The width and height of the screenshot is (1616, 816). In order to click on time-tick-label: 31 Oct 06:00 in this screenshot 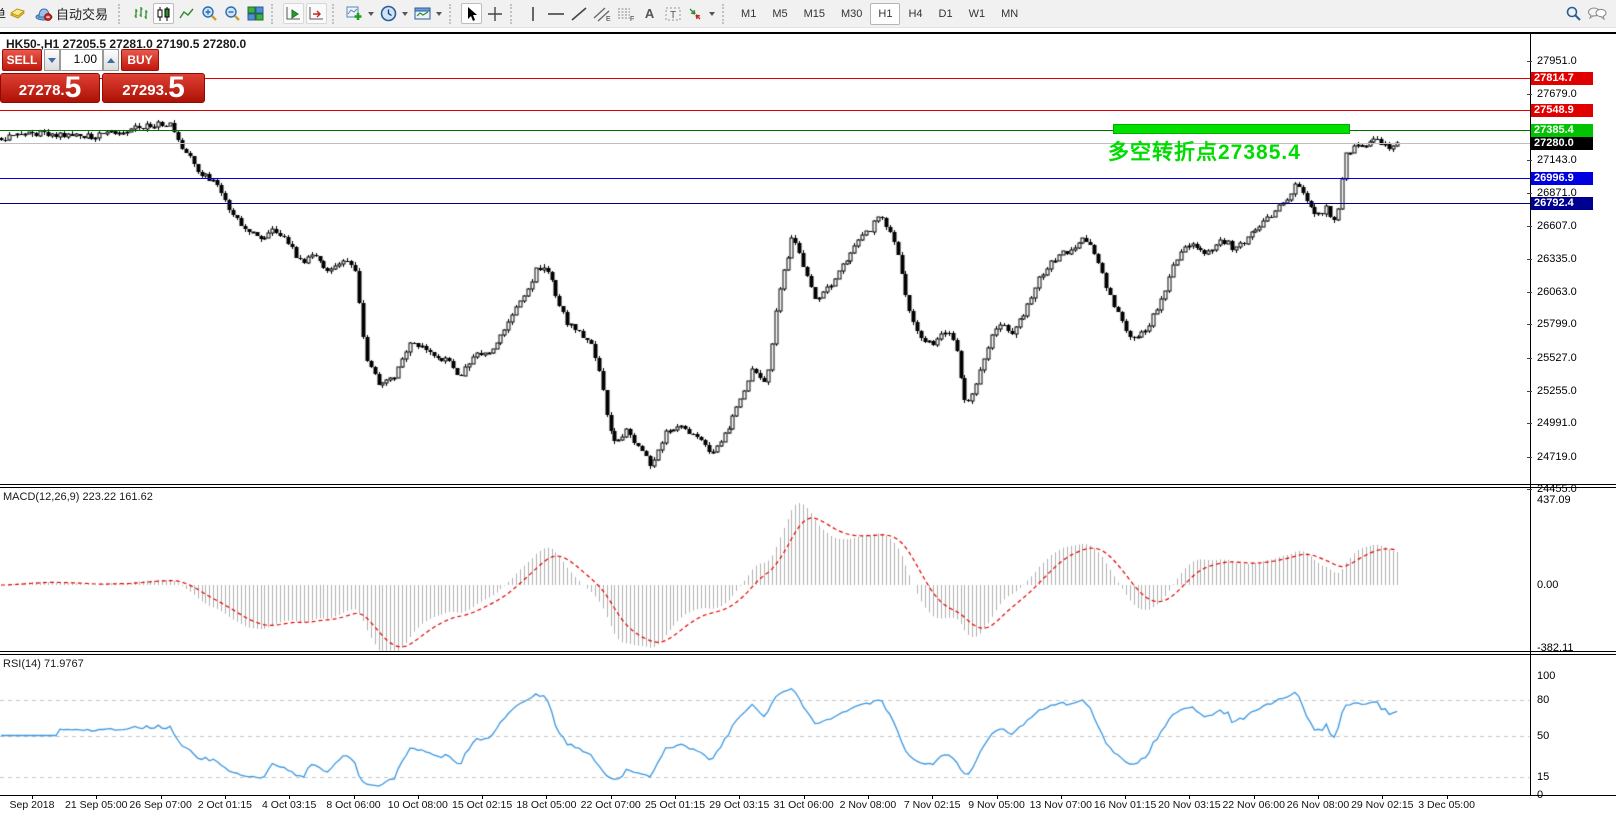, I will do `click(803, 805)`.